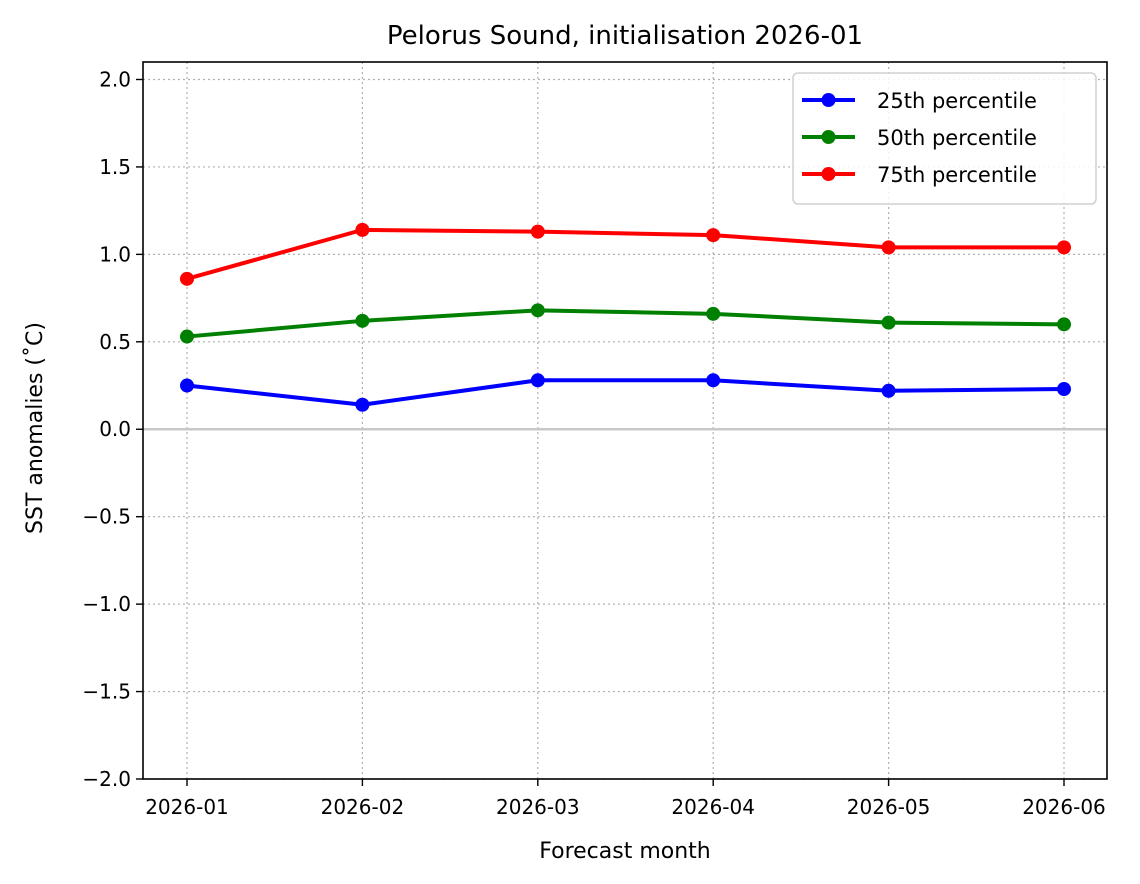 This screenshot has height=884, width=1140. What do you see at coordinates (106, 779) in the screenshot?
I see `y-tick-label: −2.0` at bounding box center [106, 779].